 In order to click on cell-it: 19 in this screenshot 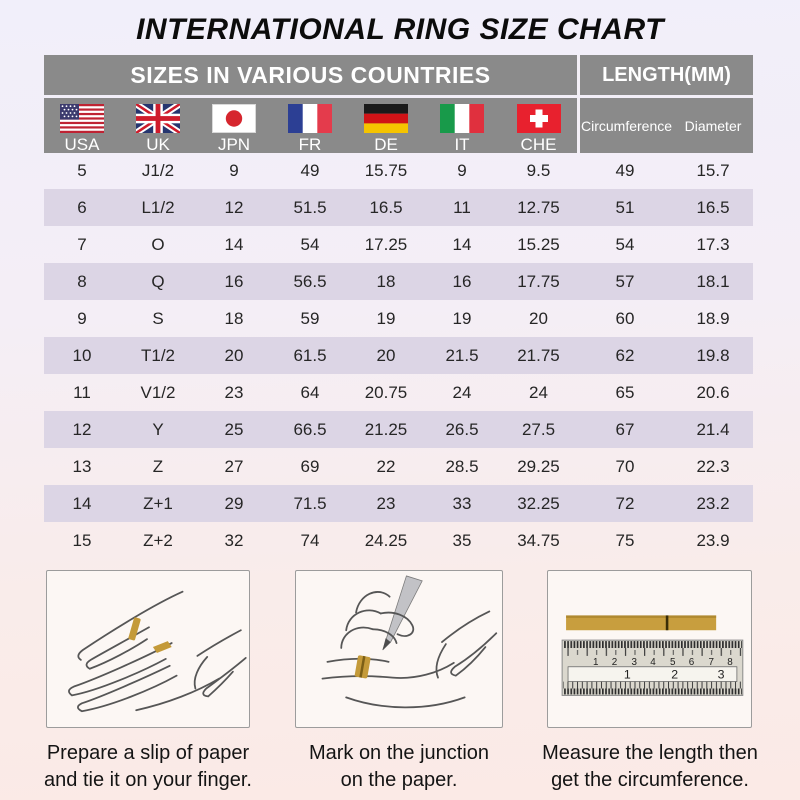, I will do `click(462, 318)`.